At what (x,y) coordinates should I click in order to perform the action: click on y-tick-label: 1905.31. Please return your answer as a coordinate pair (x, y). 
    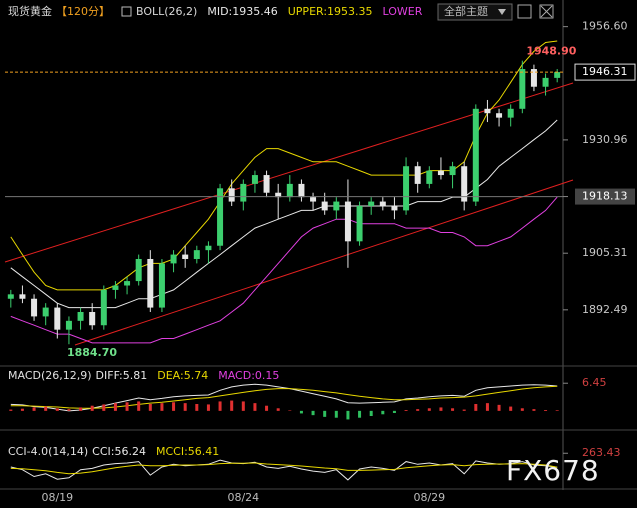
    Looking at the image, I should click on (605, 252).